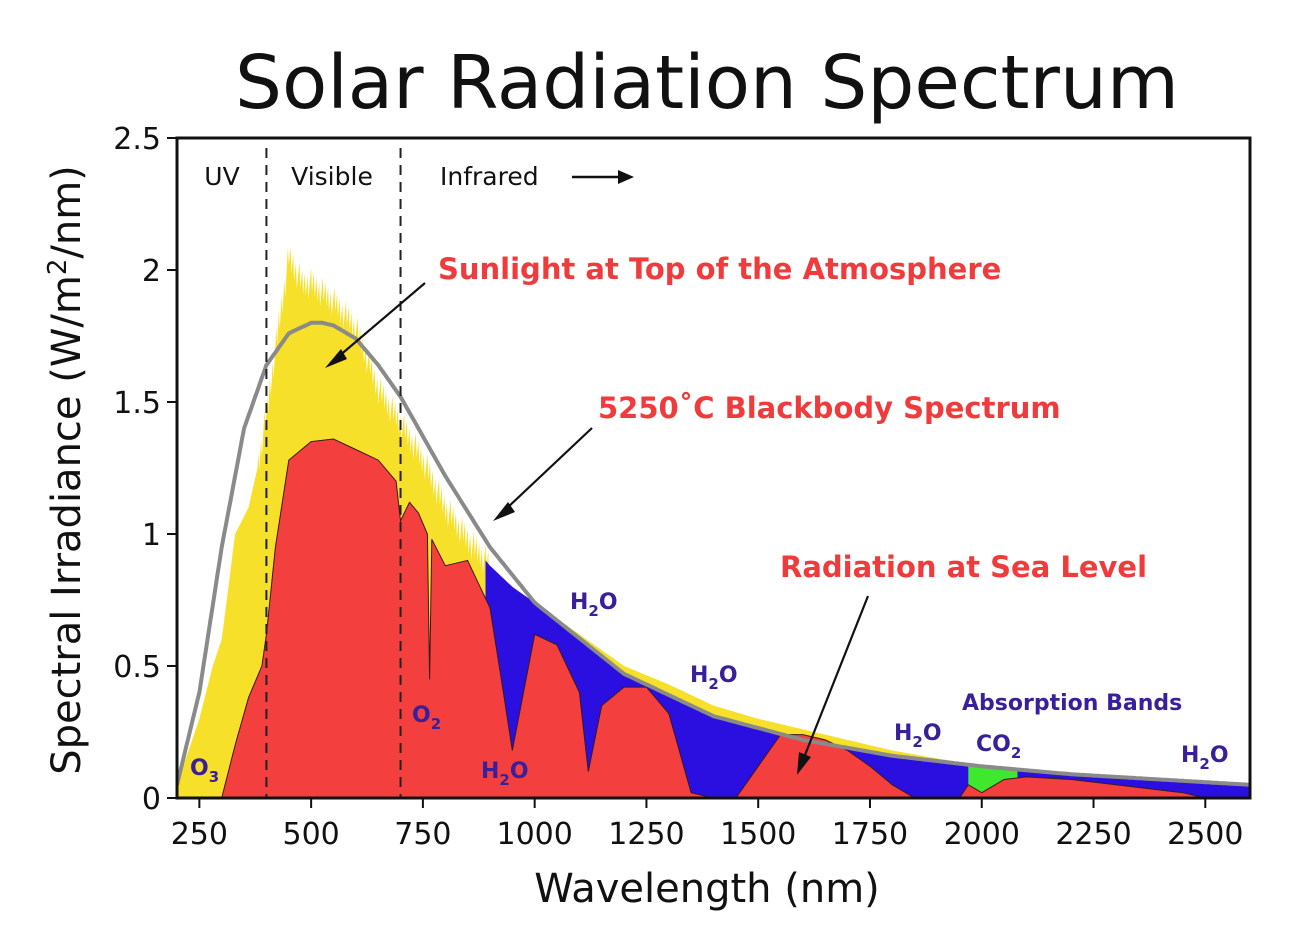 Image resolution: width=1315 pixels, height=925 pixels. Describe the element at coordinates (422, 834) in the screenshot. I see `x-tick-label: 750` at that location.